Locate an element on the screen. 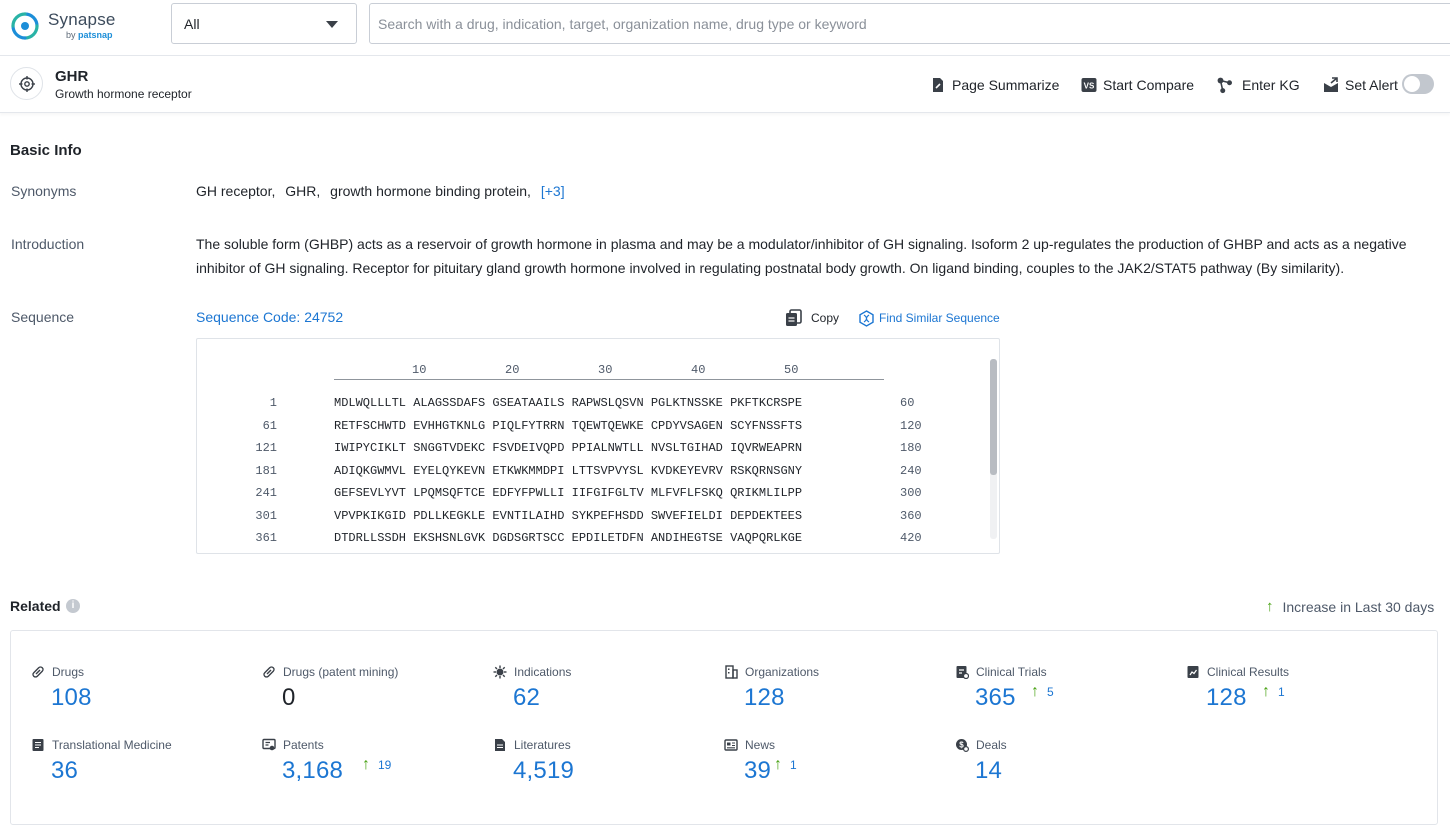 This screenshot has width=1450, height=838. page-summarize-label: Page Summarize is located at coordinates (1005, 85).